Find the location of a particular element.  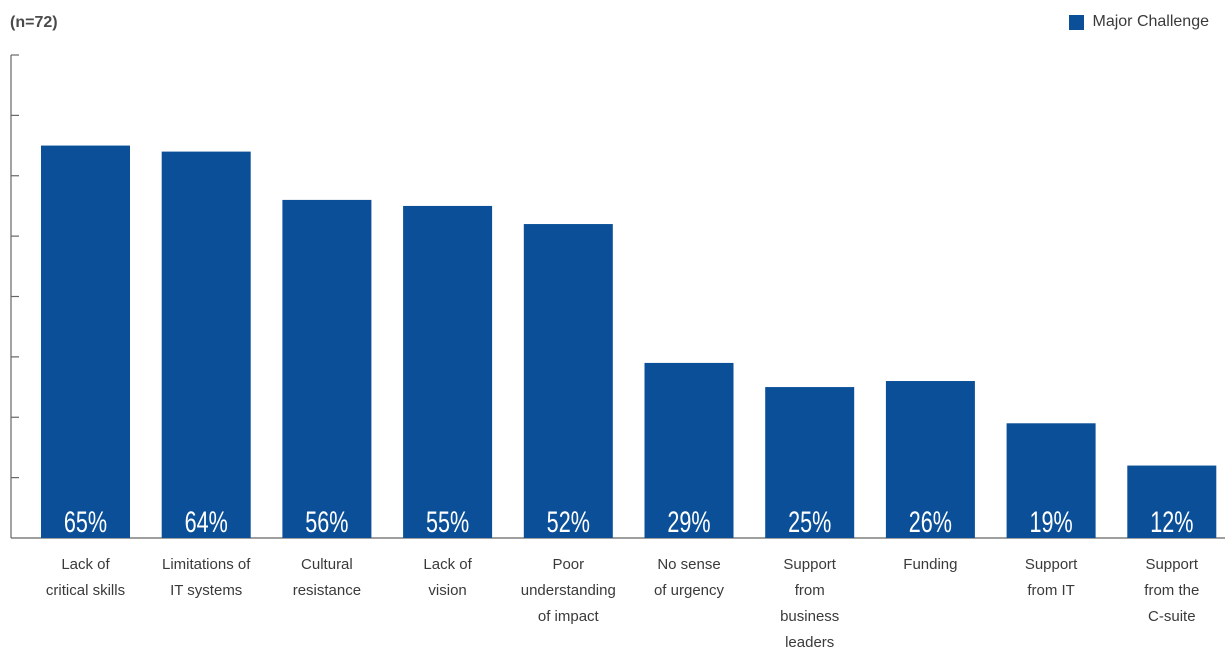

bar-value-label: 52% is located at coordinates (568, 521).